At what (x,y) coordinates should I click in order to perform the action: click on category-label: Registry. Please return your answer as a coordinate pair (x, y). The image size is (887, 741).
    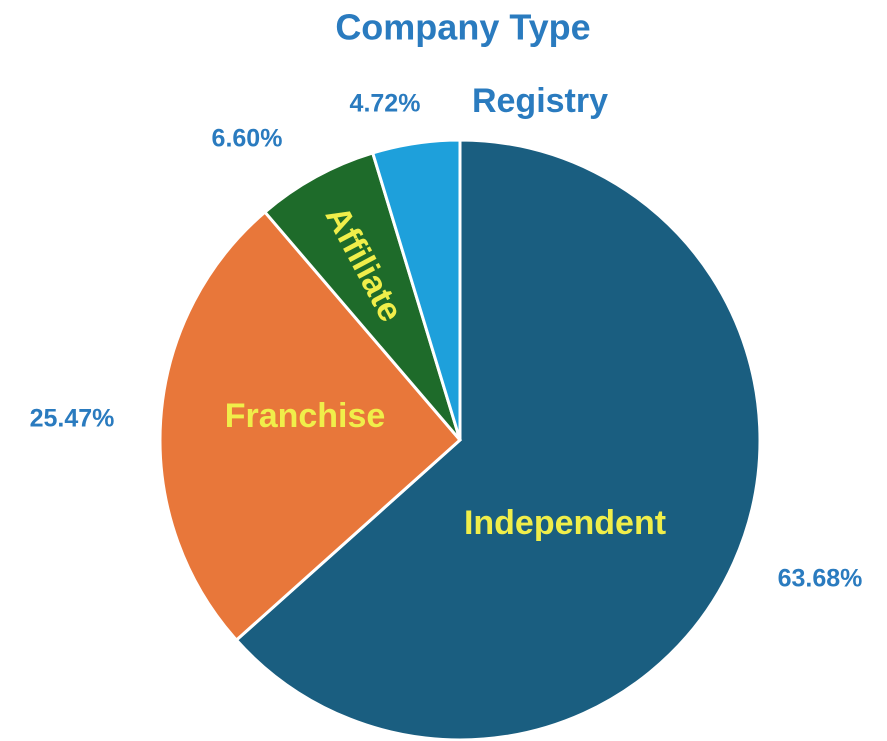
    Looking at the image, I should click on (540, 101).